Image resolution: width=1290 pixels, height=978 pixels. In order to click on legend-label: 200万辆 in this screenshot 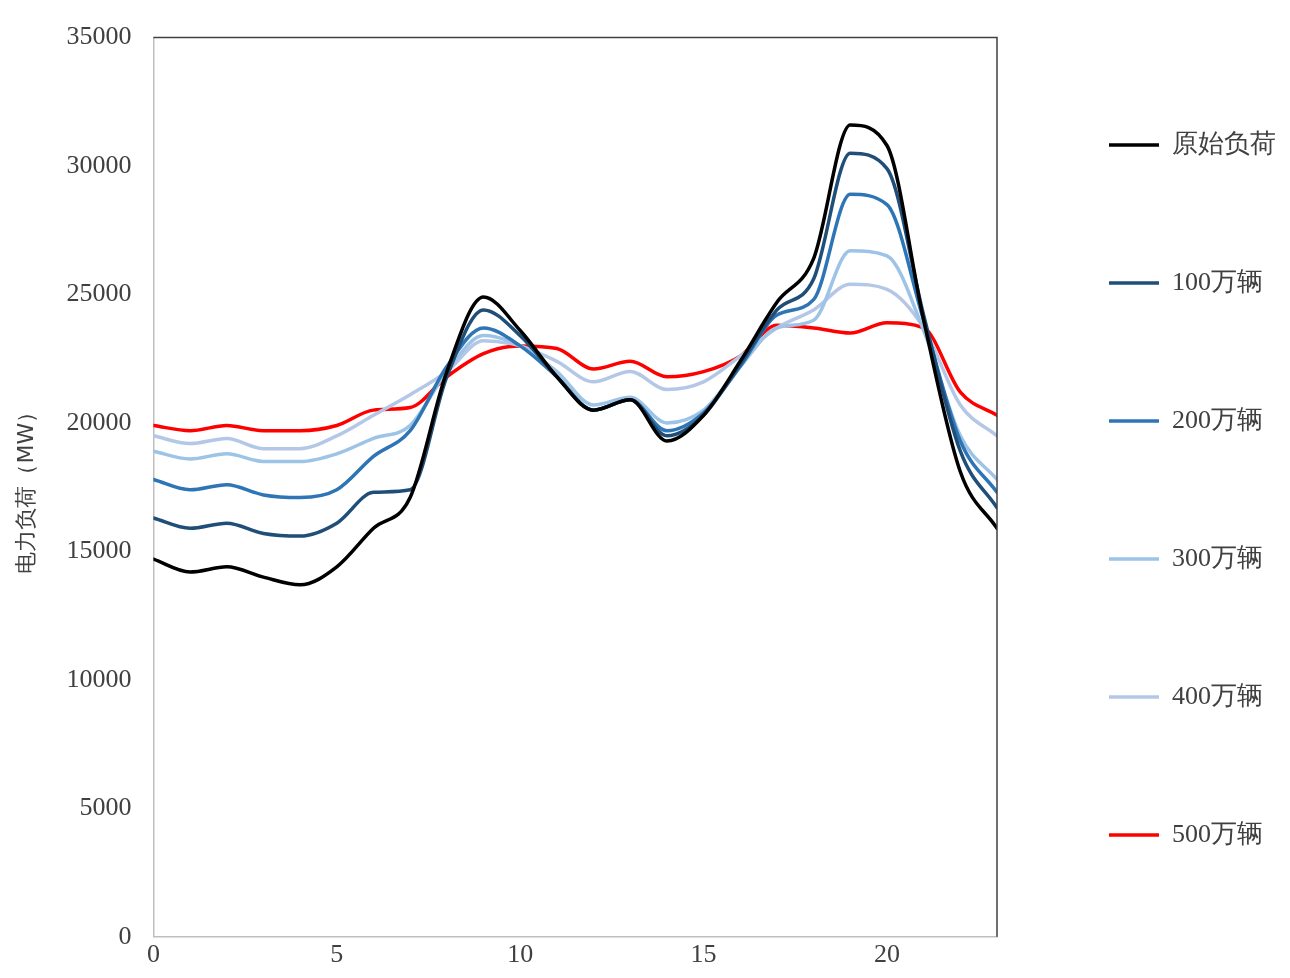, I will do `click(1217, 419)`.